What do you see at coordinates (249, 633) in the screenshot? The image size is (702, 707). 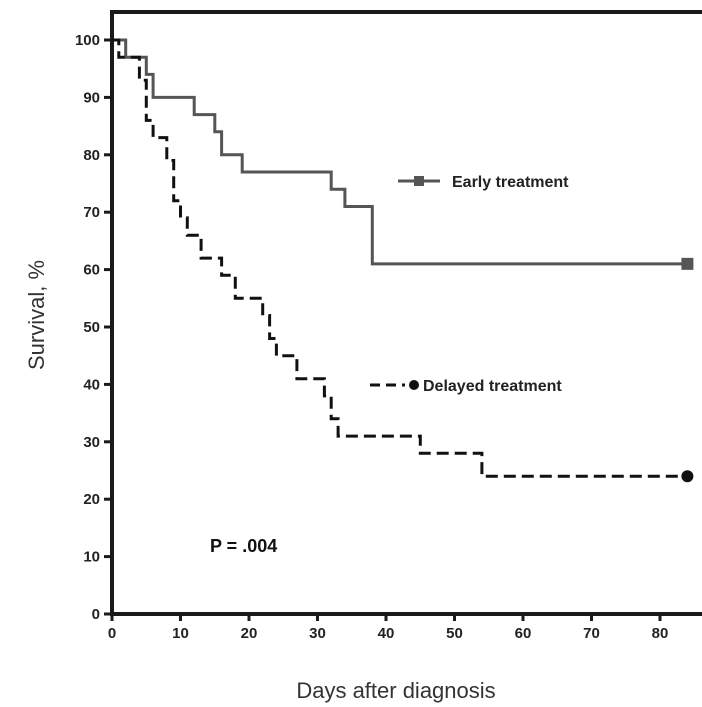 I see `x-tick-label: 20` at bounding box center [249, 633].